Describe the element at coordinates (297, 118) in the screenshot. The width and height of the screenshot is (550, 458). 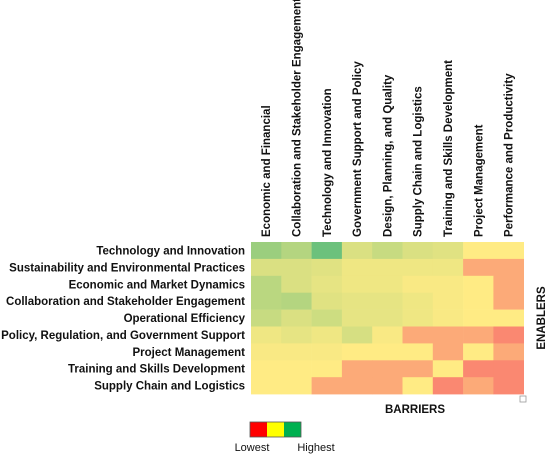
I see `column-label: Collaboration and Stakeholder Engagement` at that location.